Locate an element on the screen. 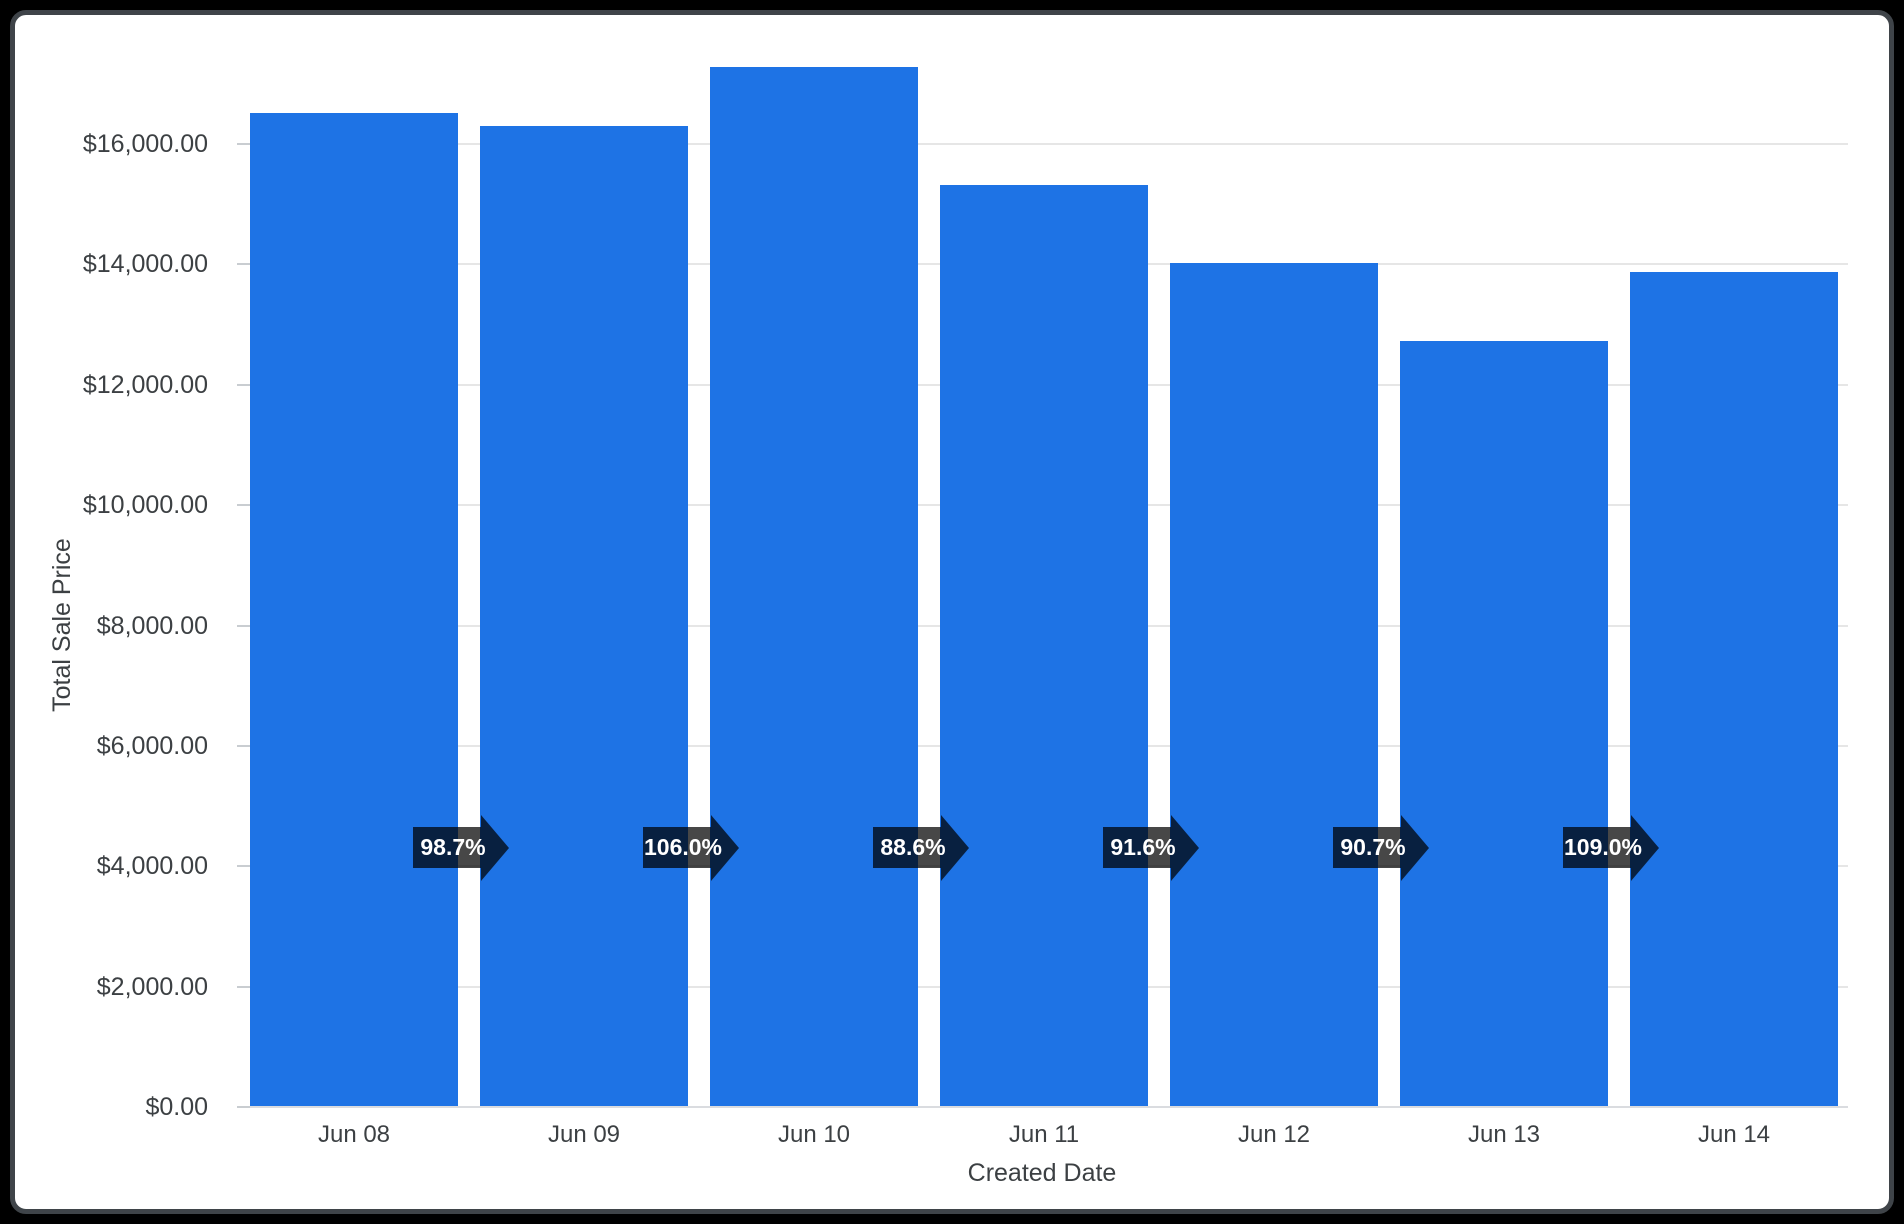  change-arrow: 90.7% is located at coordinates (1381, 848).